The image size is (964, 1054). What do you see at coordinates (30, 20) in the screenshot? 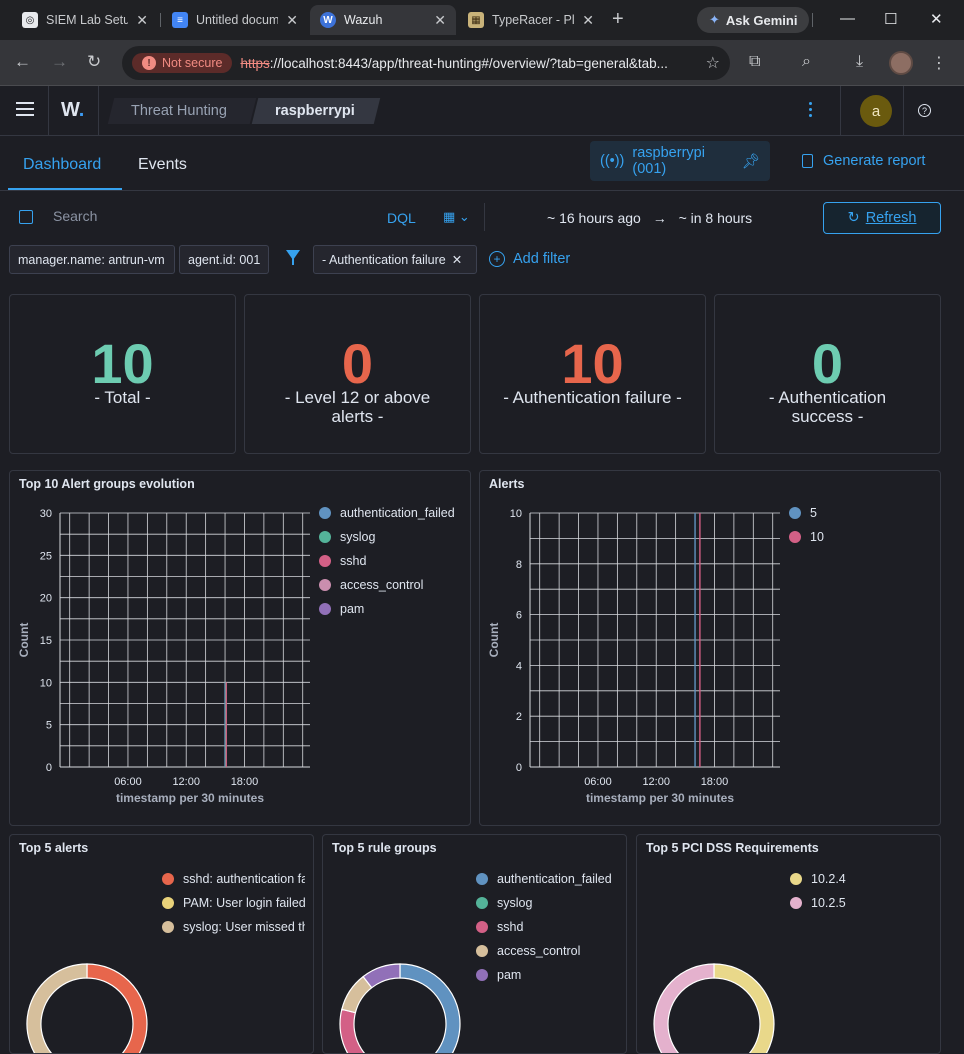
I see `openai-icon: ◎` at bounding box center [30, 20].